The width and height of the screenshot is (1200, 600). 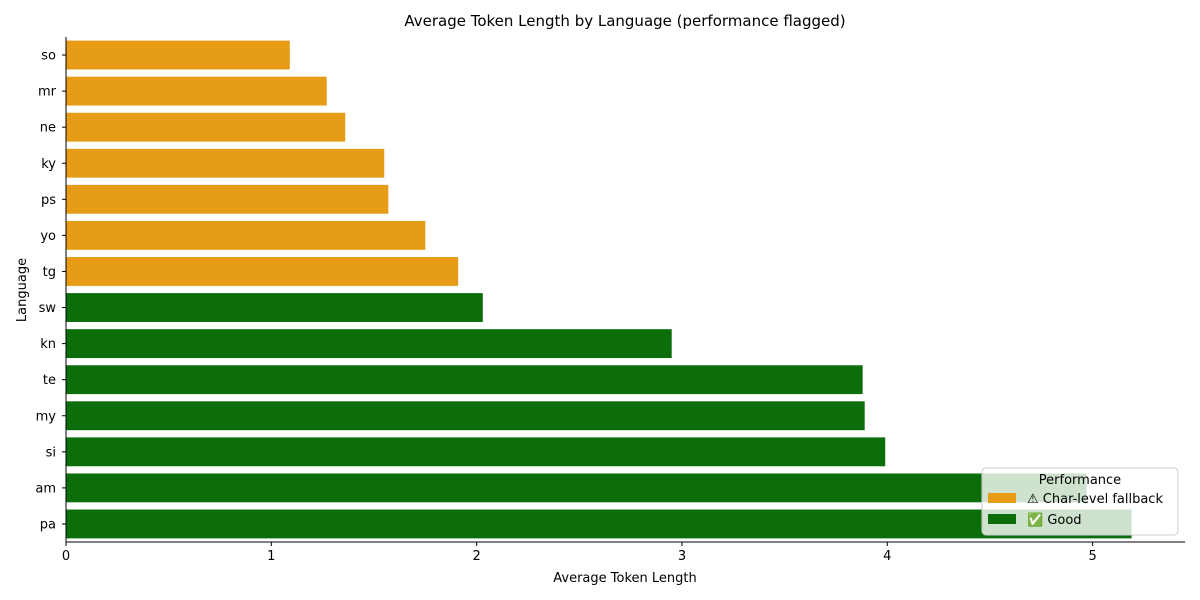 What do you see at coordinates (476, 452) in the screenshot?
I see `bar-si` at bounding box center [476, 452].